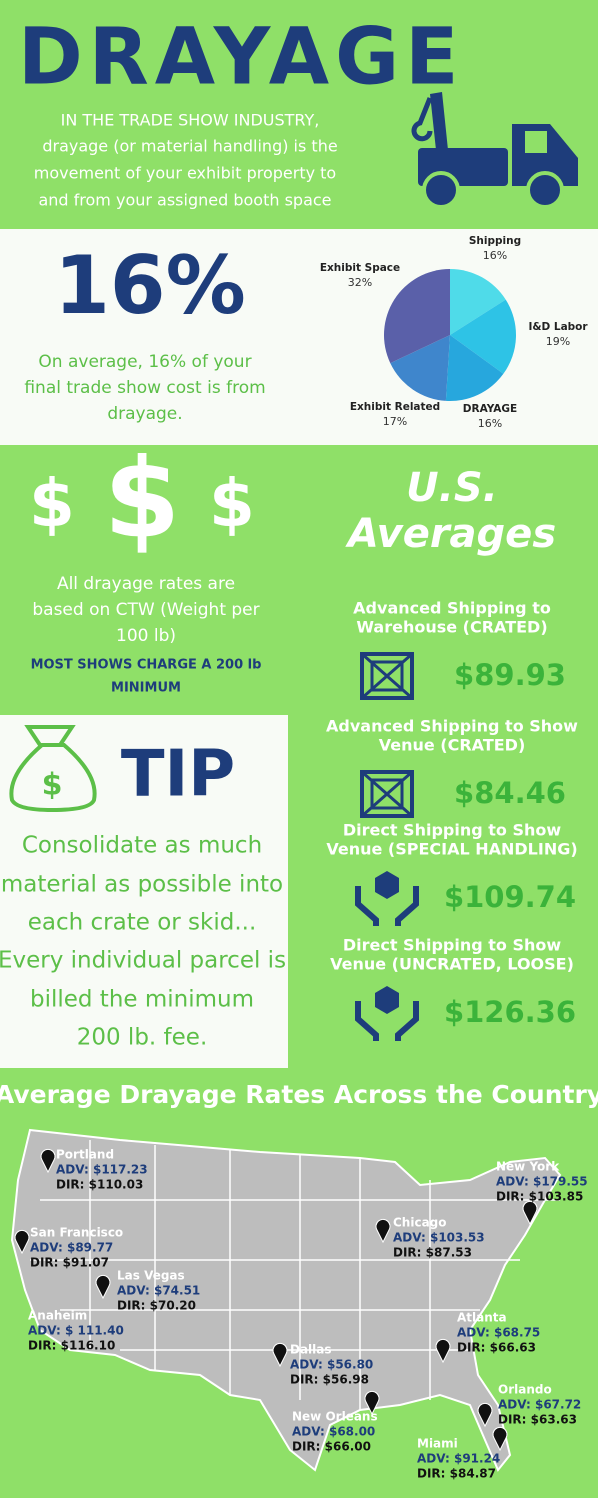 This screenshot has height=1498, width=598. What do you see at coordinates (498, 1333) in the screenshot?
I see `city-adv: ADV: $68.75` at bounding box center [498, 1333].